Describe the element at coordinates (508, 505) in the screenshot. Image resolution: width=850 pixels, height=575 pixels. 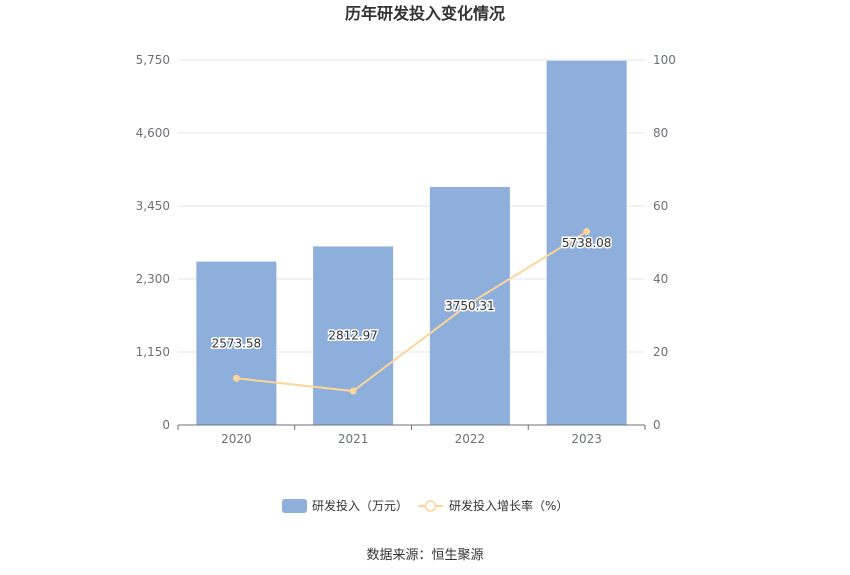
I see `legend-line-label: 研发投入增长率（%）` at that location.